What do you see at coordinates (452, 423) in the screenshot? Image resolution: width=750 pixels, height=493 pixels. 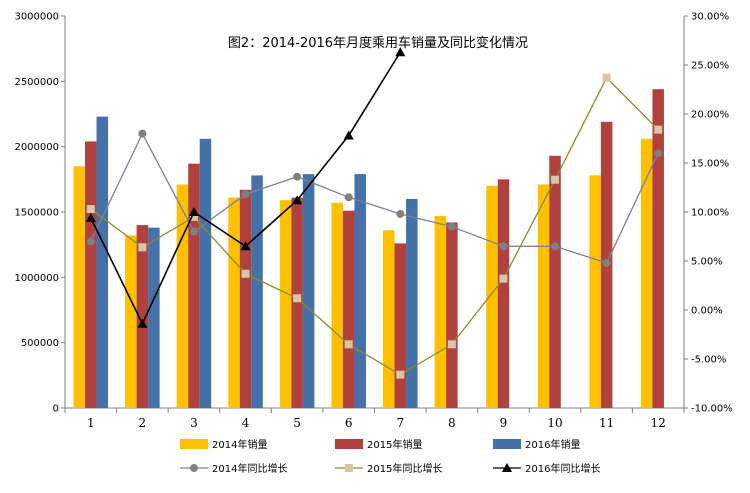 I see `x-tick-label: 8` at bounding box center [452, 423].